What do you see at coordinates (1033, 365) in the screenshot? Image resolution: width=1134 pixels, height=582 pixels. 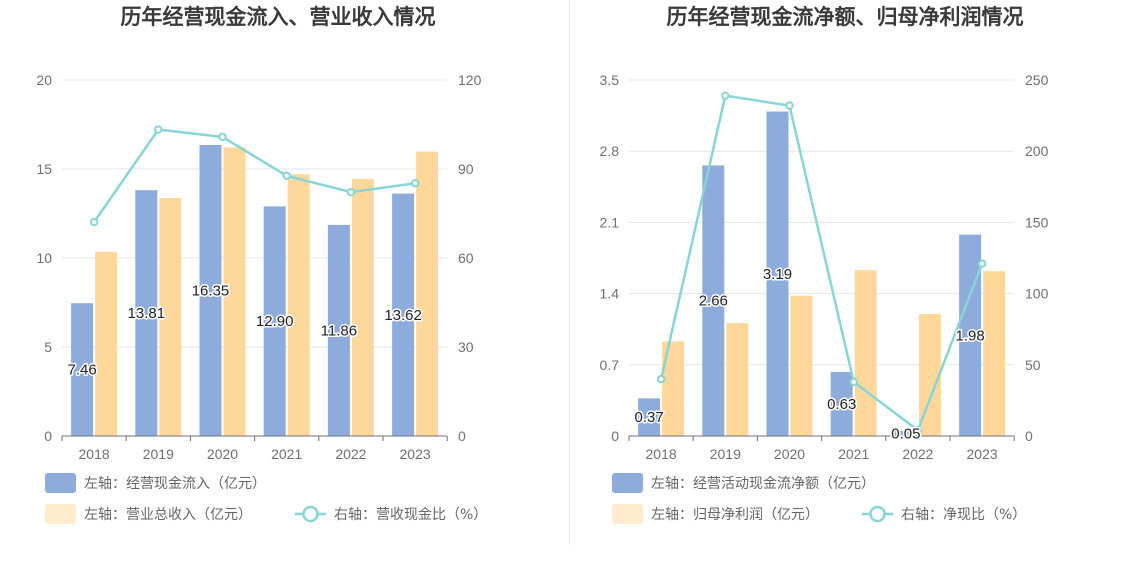 I see `y-right-tick-label: 50` at bounding box center [1033, 365].